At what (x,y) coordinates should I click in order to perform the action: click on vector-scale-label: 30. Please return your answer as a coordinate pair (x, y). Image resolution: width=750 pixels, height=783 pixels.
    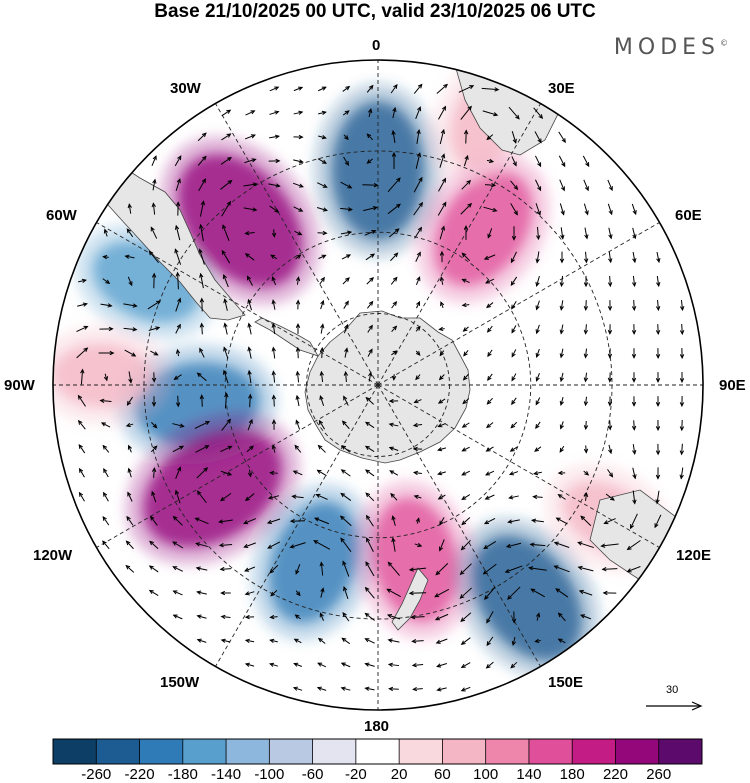
    Looking at the image, I should click on (672, 690).